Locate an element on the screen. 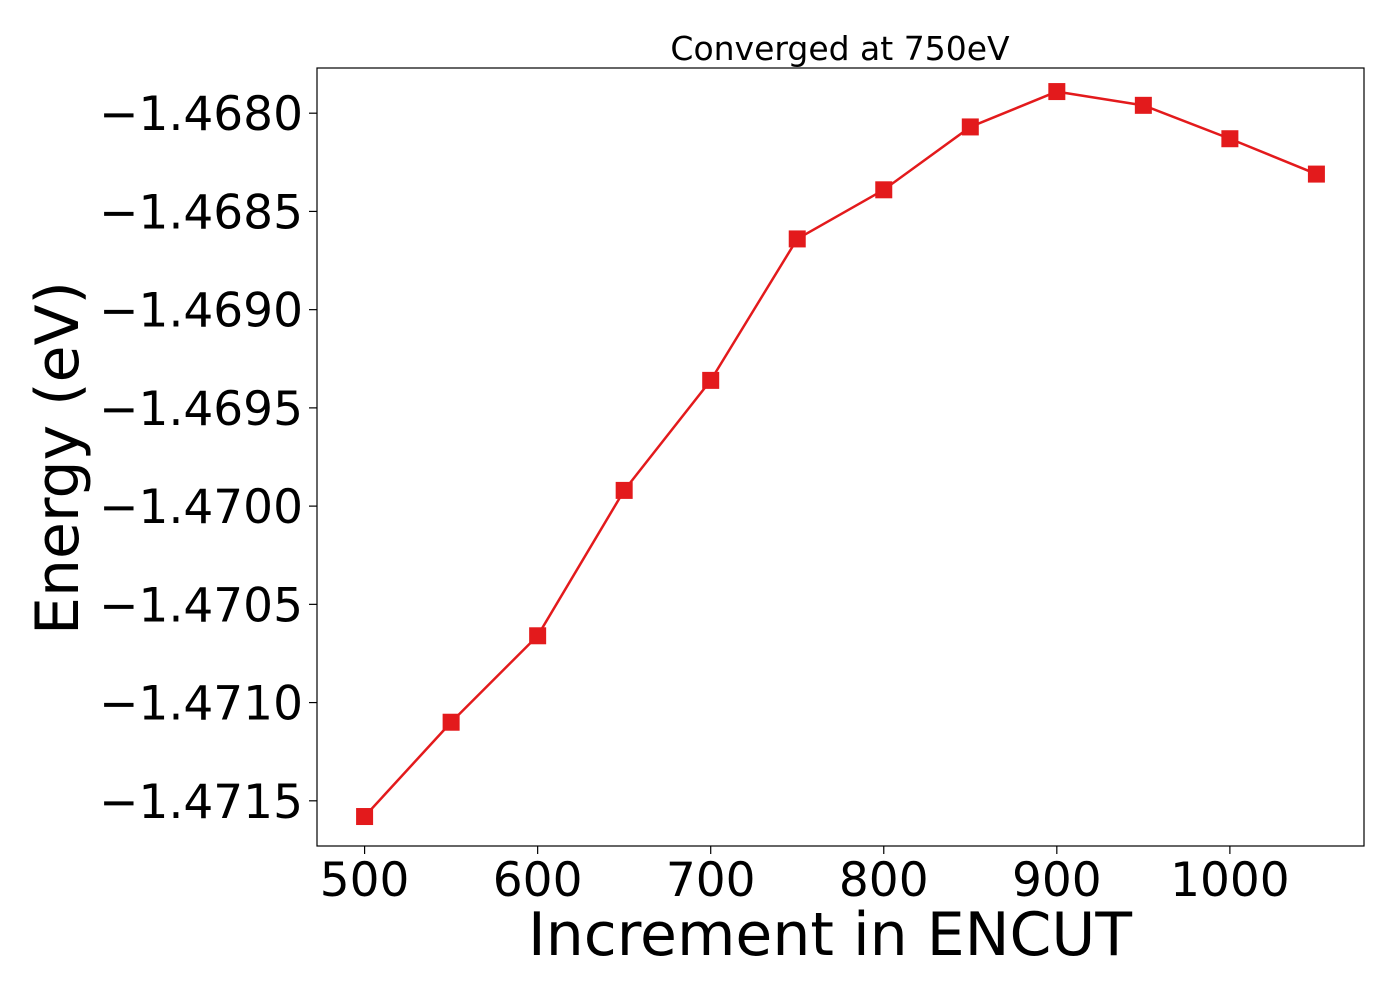 The height and width of the screenshot is (1000, 1400). y-tick-label: −1.4690 is located at coordinates (201, 311).